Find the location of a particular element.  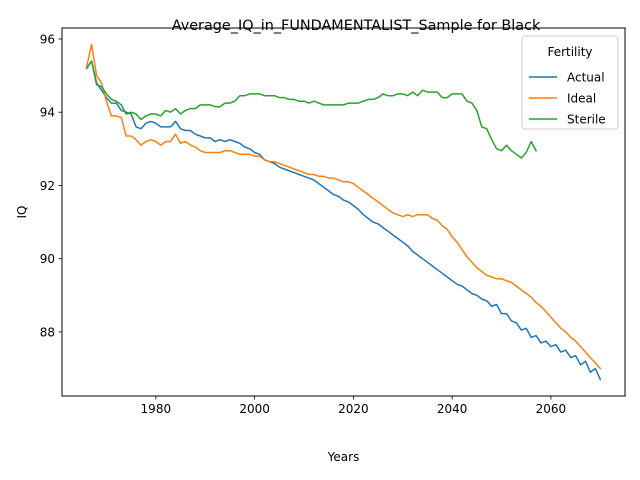

legend: Fertility Actual Ideal Sterile is located at coordinates (570, 82).